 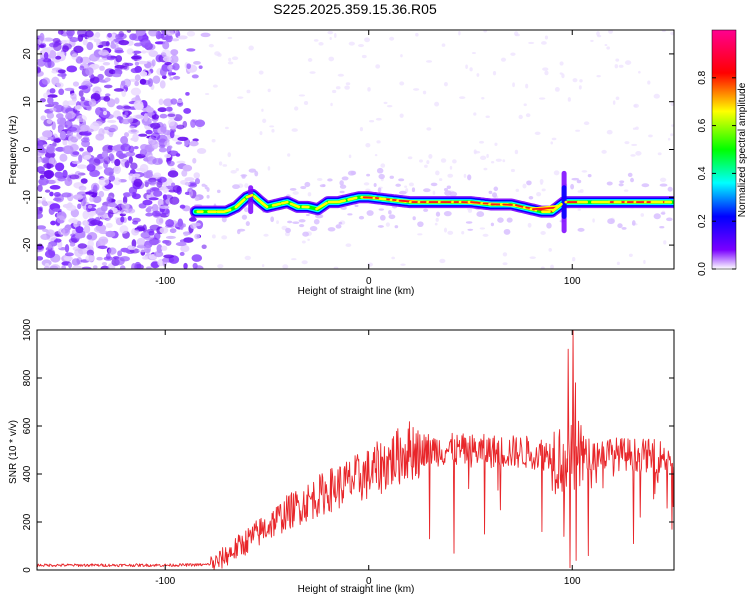 I want to click on y-tick-label: 1000, so click(x=27, y=329).